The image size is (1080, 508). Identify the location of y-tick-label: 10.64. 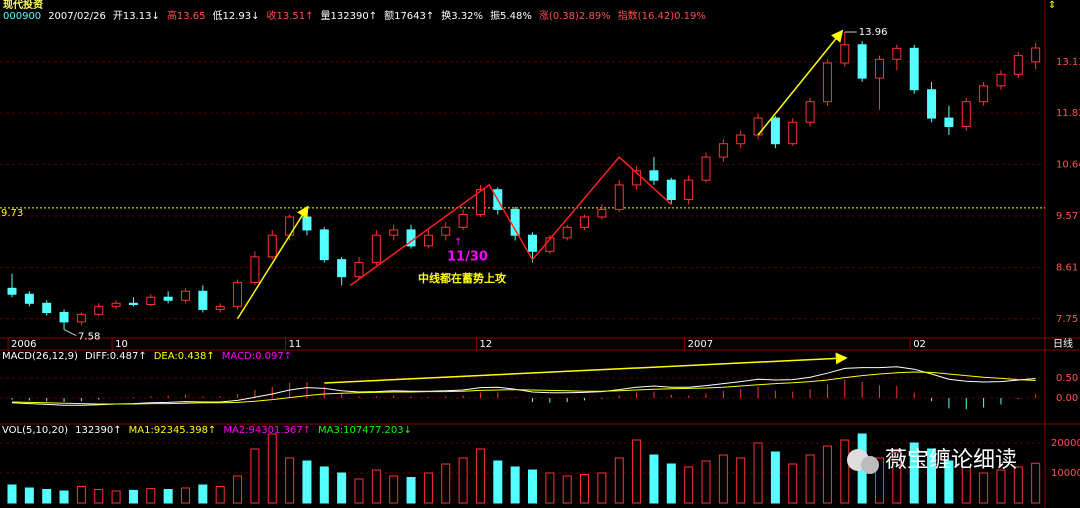
(1068, 164).